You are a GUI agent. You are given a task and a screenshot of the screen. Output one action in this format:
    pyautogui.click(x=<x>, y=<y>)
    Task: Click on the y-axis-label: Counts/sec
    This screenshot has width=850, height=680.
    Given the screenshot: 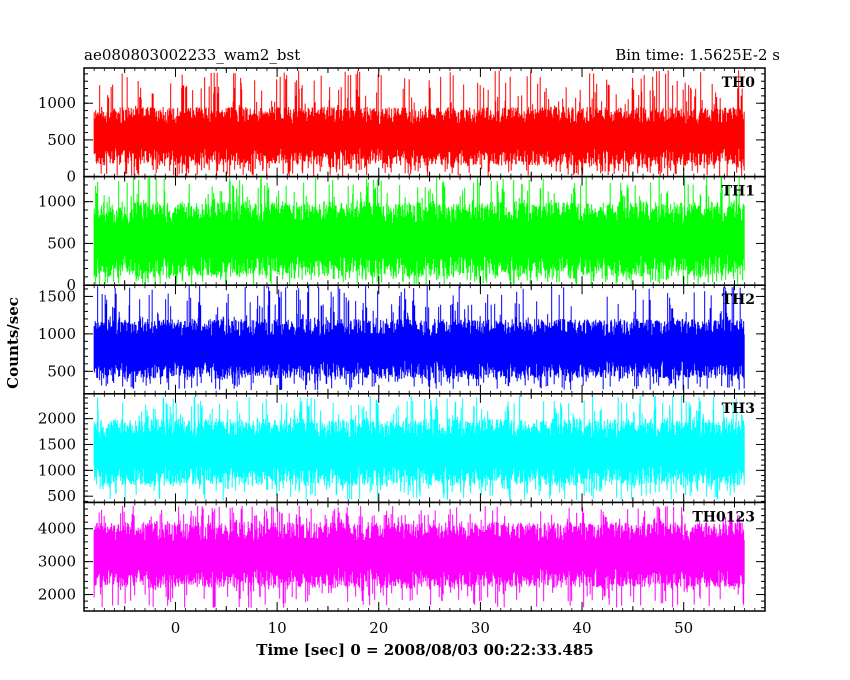 What is the action you would take?
    pyautogui.click(x=13, y=343)
    